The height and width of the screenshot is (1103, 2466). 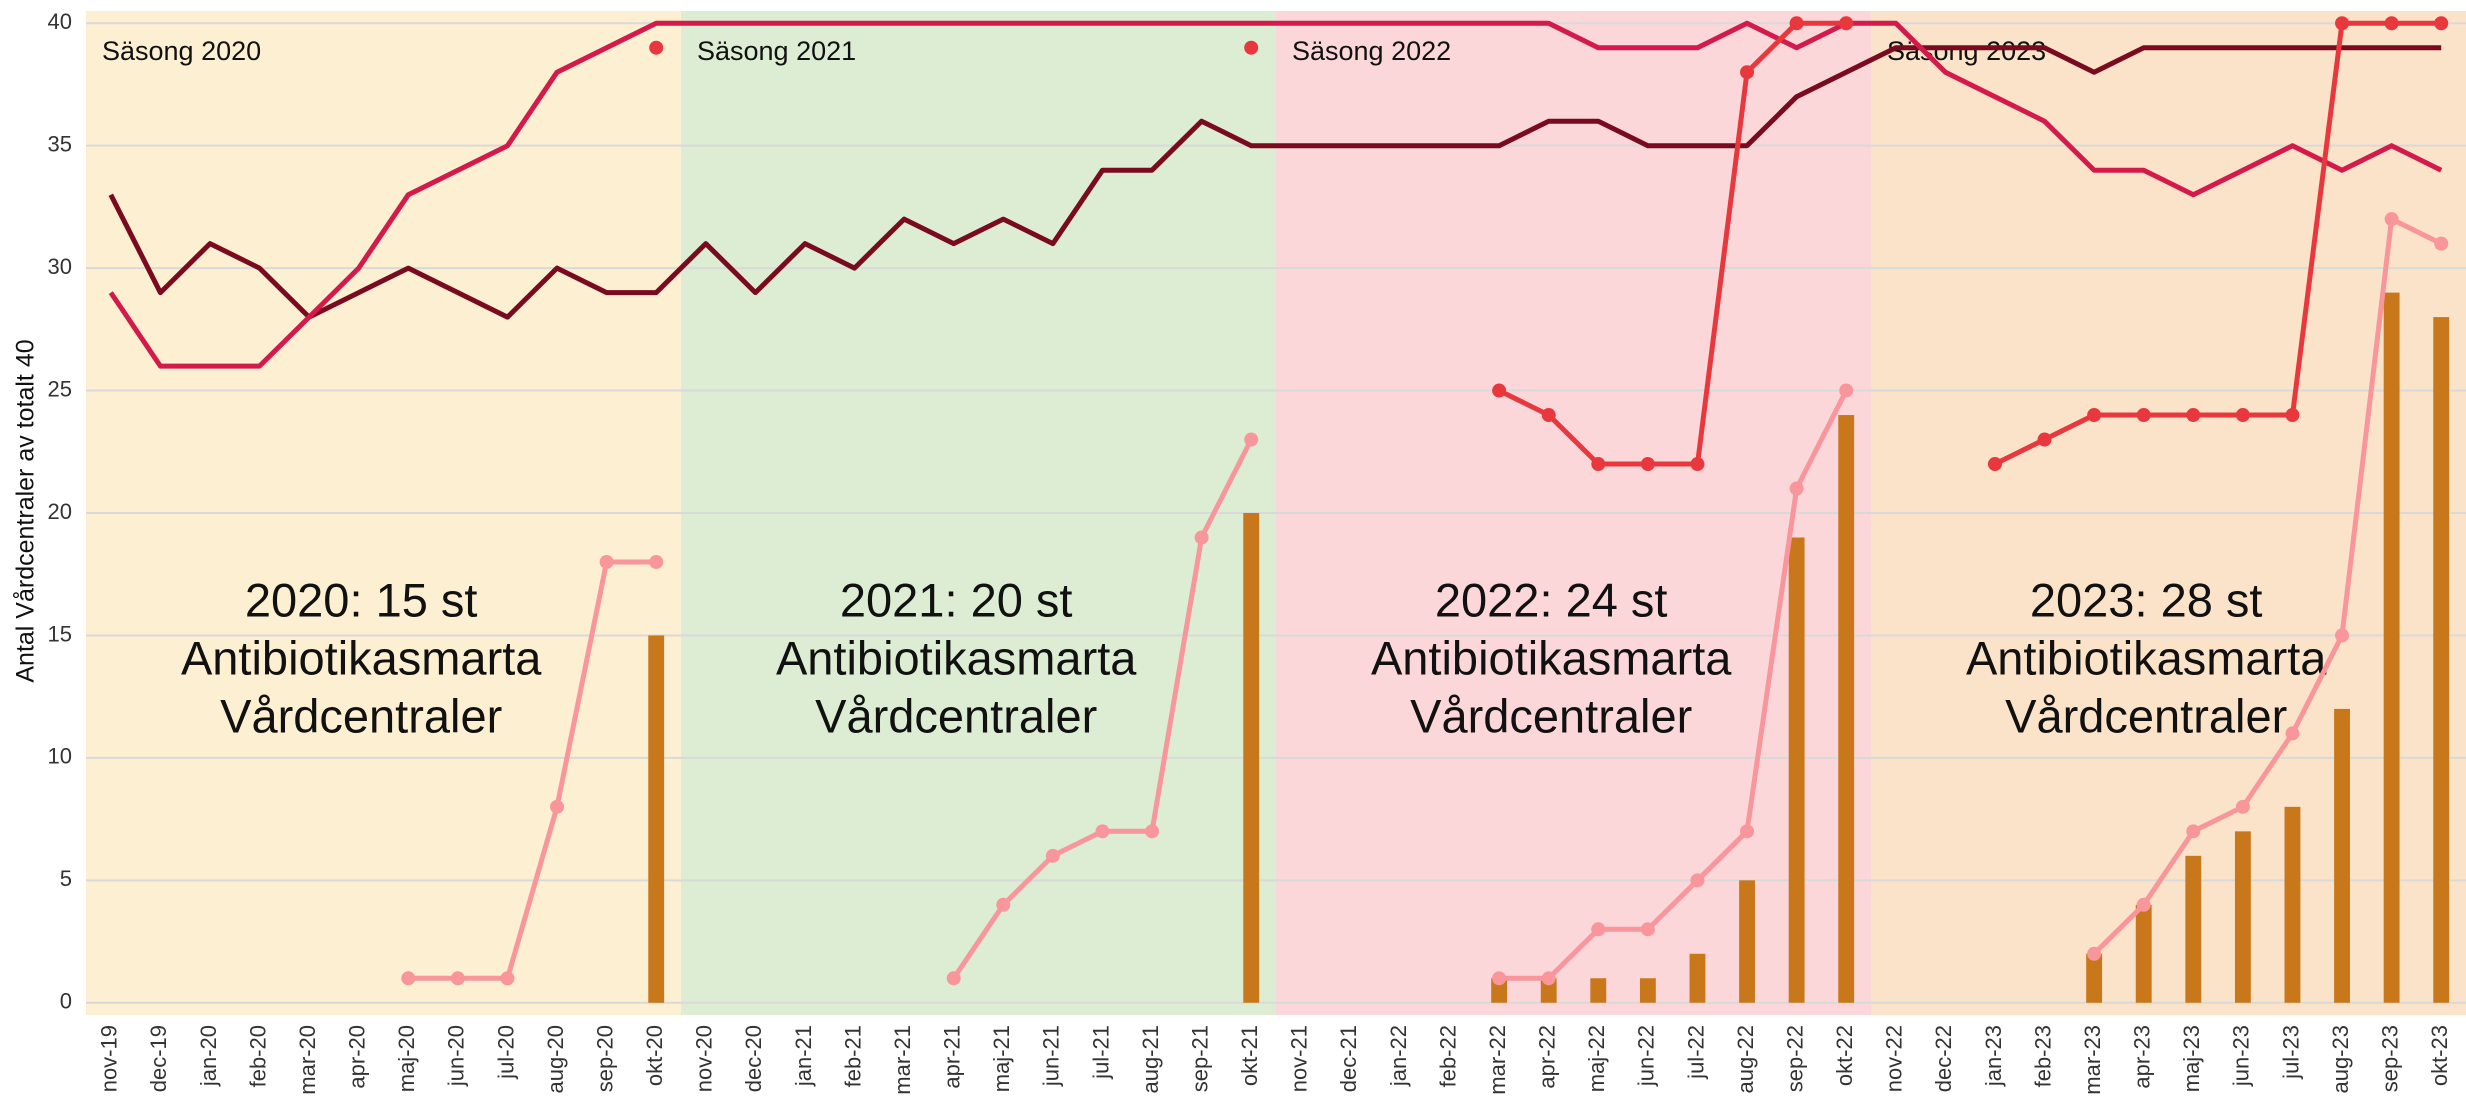 What do you see at coordinates (1894, 1058) in the screenshot?
I see `x-tick-label: nov-22` at bounding box center [1894, 1058].